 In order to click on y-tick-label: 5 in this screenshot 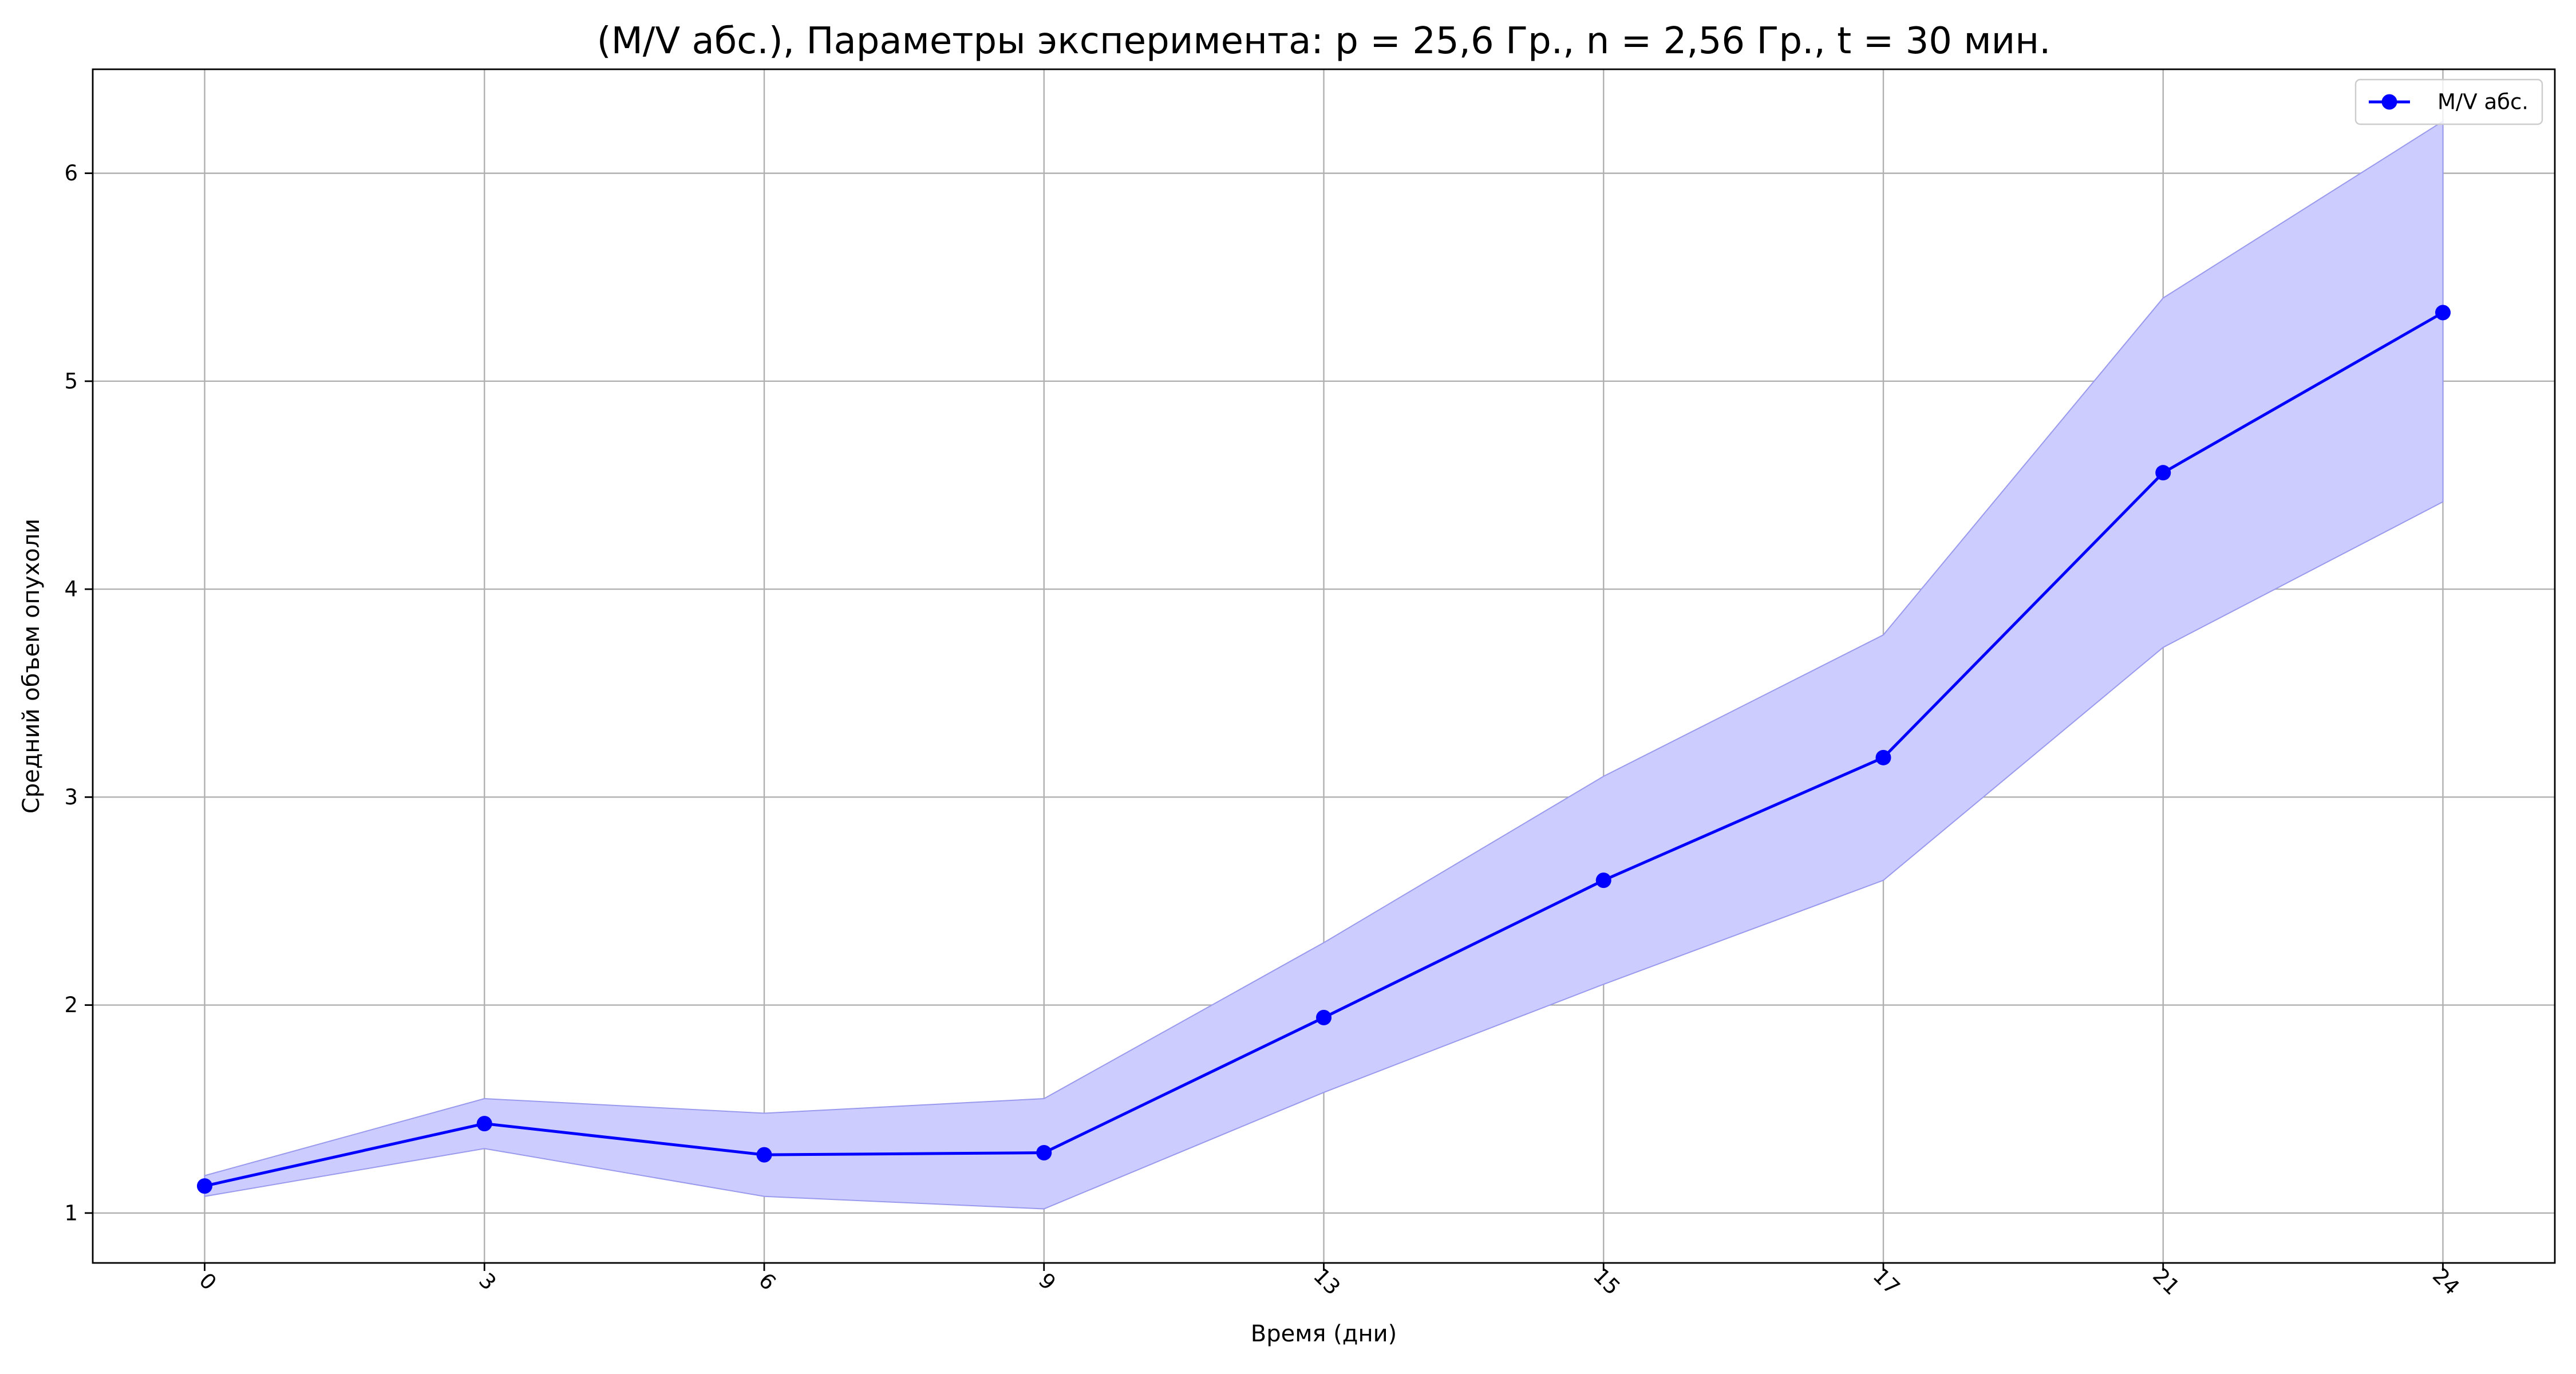, I will do `click(71, 381)`.